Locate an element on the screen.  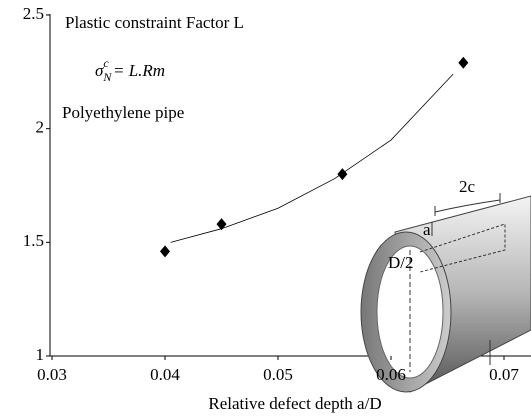
y-tick-label: 1.5 is located at coordinates (33, 240).